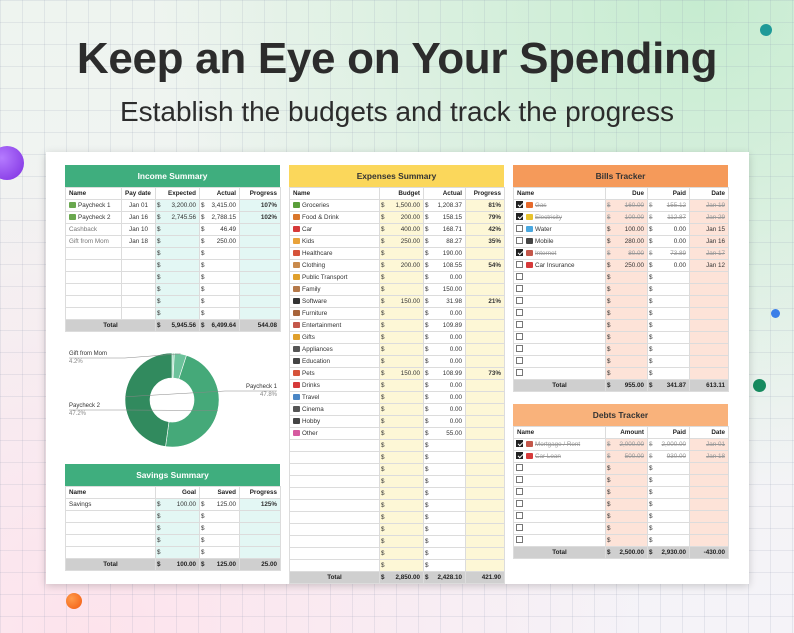 The height and width of the screenshot is (633, 794). I want to click on row-name-cell: Family, so click(334, 289).